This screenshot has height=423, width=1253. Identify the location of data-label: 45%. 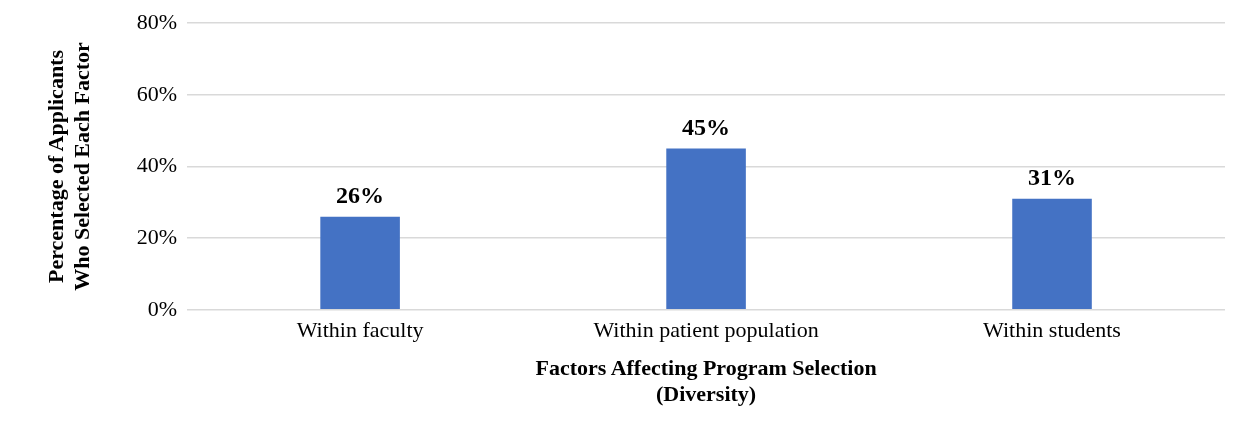
(706, 126).